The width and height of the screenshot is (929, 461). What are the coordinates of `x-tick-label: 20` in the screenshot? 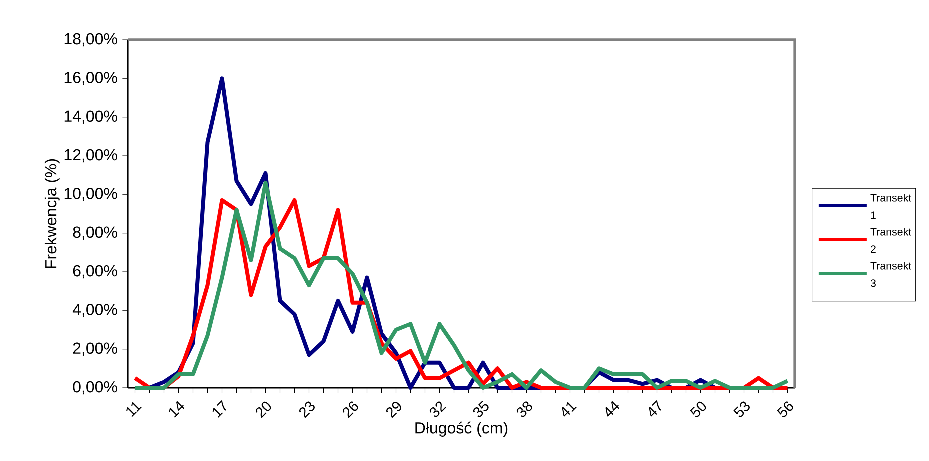 It's located at (264, 410).